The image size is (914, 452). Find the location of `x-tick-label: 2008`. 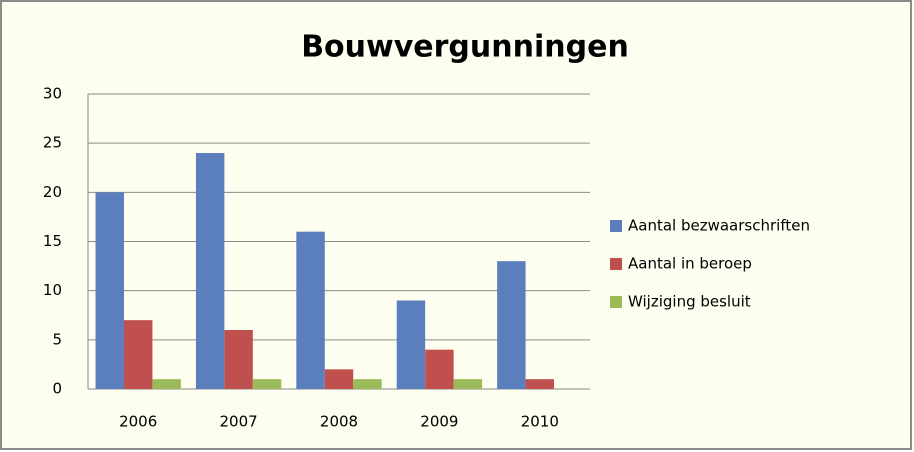

x-tick-label: 2008 is located at coordinates (339, 422).